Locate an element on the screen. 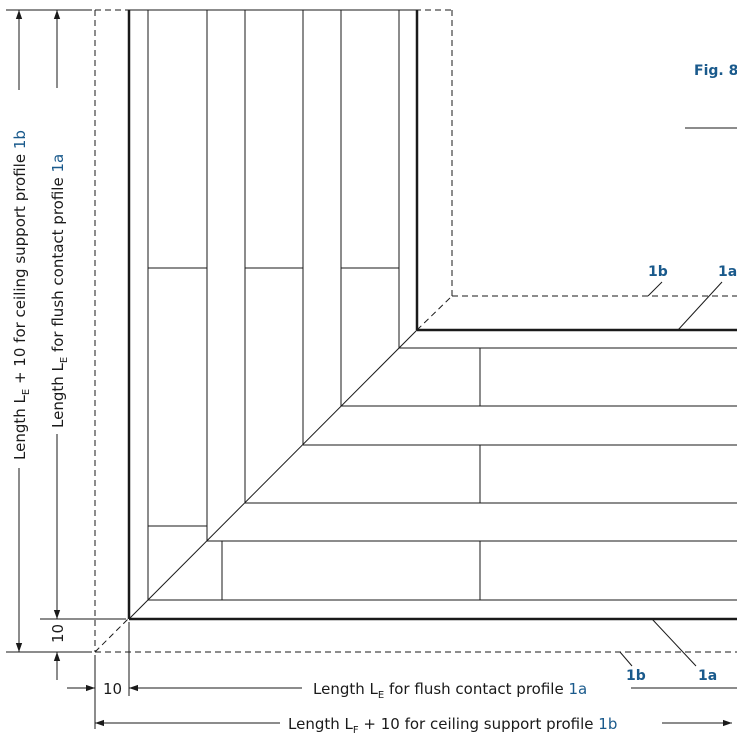 The height and width of the screenshot is (737, 737). callout-1b-top: 1b is located at coordinates (658, 272).